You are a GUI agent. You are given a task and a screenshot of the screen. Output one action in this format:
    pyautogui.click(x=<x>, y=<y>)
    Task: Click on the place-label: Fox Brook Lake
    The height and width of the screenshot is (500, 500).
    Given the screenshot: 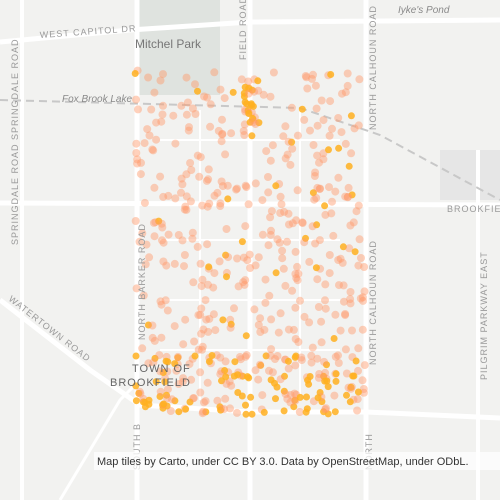 What is the action you would take?
    pyautogui.click(x=97, y=99)
    